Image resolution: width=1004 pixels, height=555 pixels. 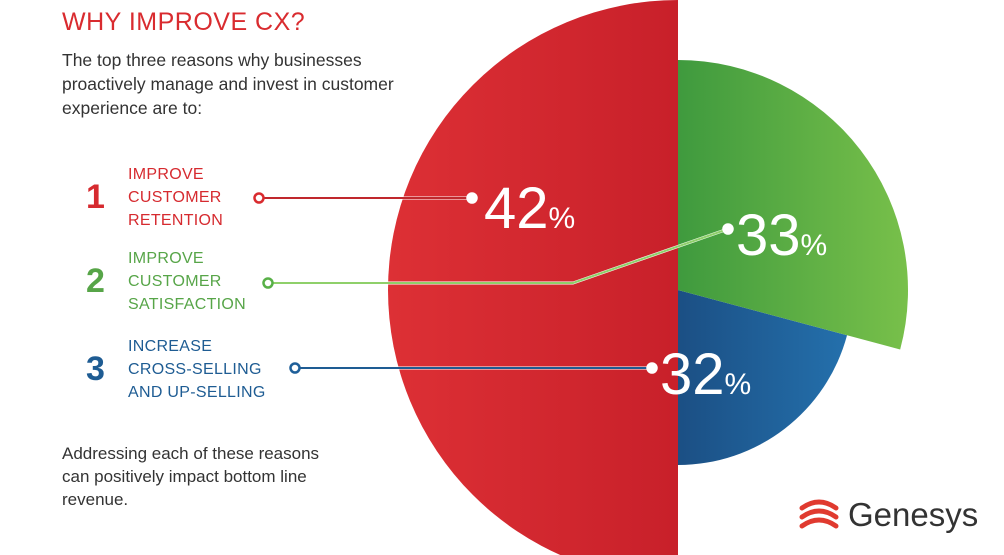 I want to click on reason-3: 3 INCREASE CROSS-SELLING AND UP-SELLING, so click(x=182, y=369).